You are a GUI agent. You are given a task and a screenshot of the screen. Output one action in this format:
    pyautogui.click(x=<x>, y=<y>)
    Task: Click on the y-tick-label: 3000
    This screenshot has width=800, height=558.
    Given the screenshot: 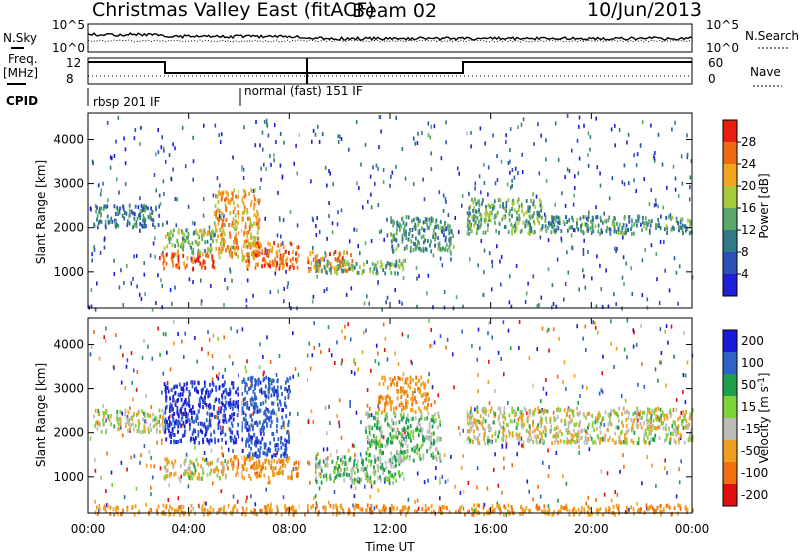 What is the action you would take?
    pyautogui.click(x=68, y=184)
    